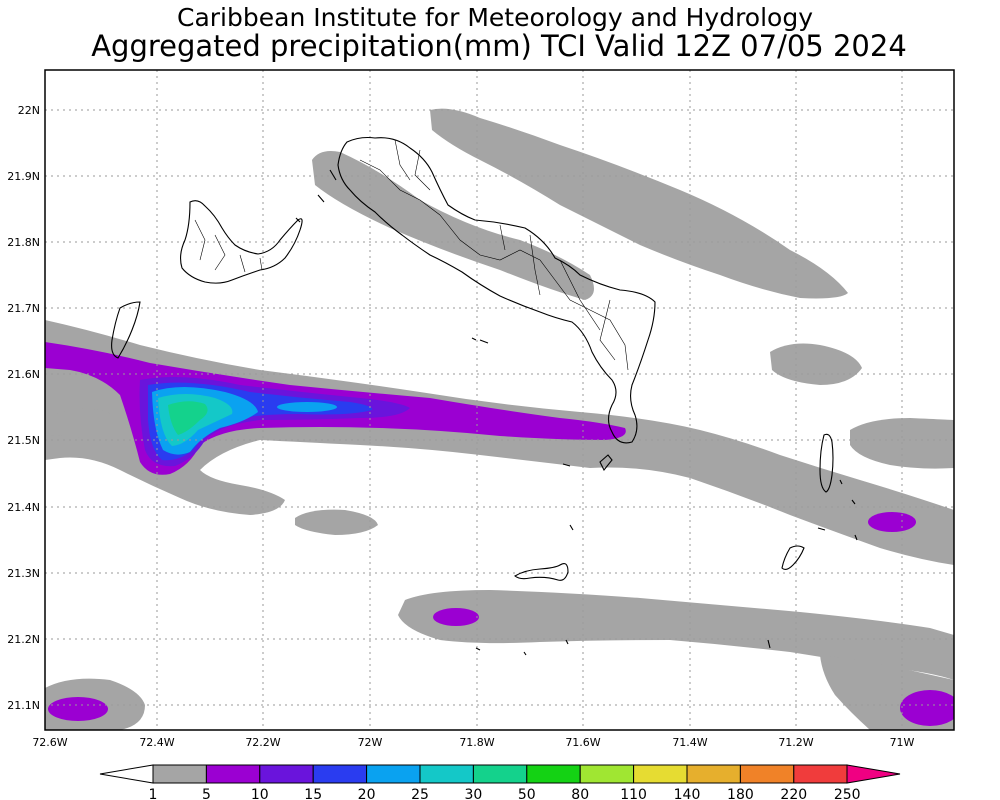 Image resolution: width=1000 pixels, height=800 pixels. I want to click on lat-label: 21.3N, so click(23, 573).